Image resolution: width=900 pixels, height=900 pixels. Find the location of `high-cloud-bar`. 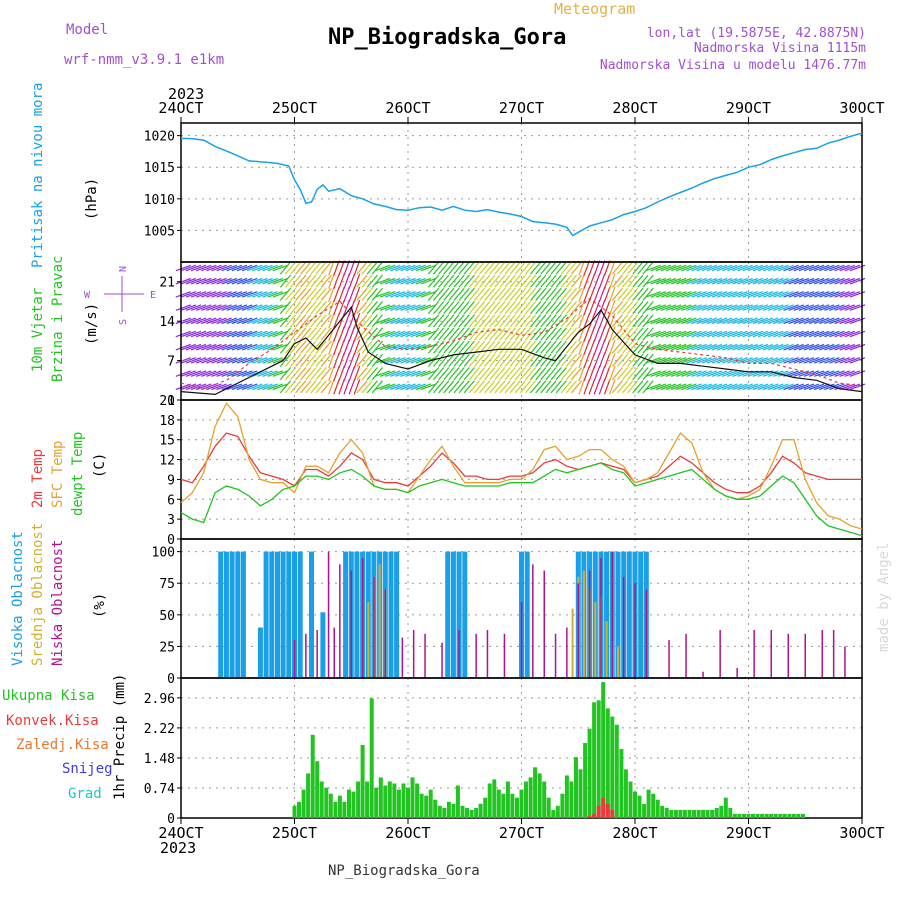

high-cloud-bar is located at coordinates (453, 614).